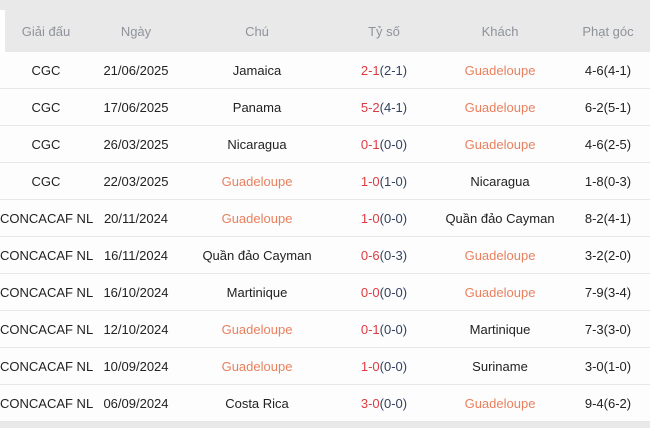 This screenshot has height=428, width=650. I want to click on column-header-home: Chú, so click(257, 31).